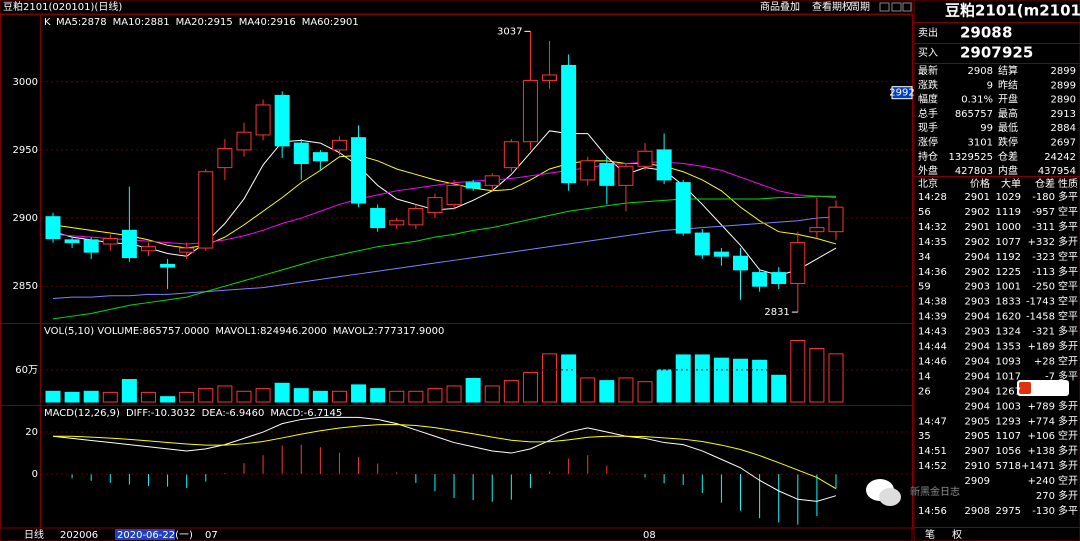 Image resolution: width=1080 pixels, height=541 pixels. Describe the element at coordinates (330, 22) in the screenshot. I see `legend-item: MA60:2901` at that location.